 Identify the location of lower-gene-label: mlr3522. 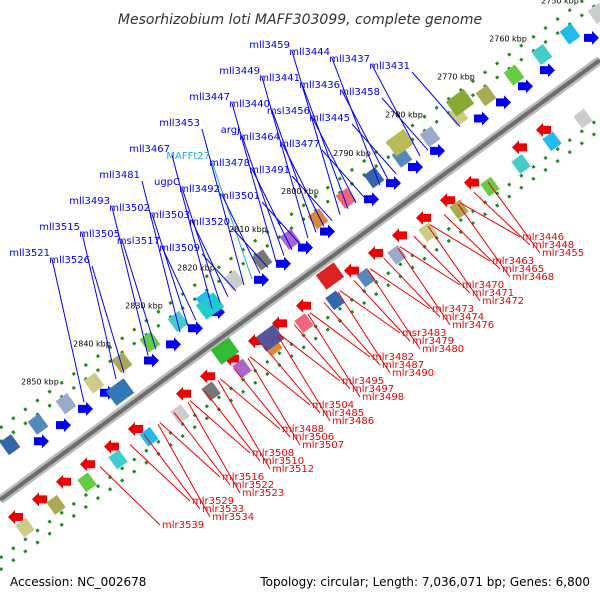
(253, 485).